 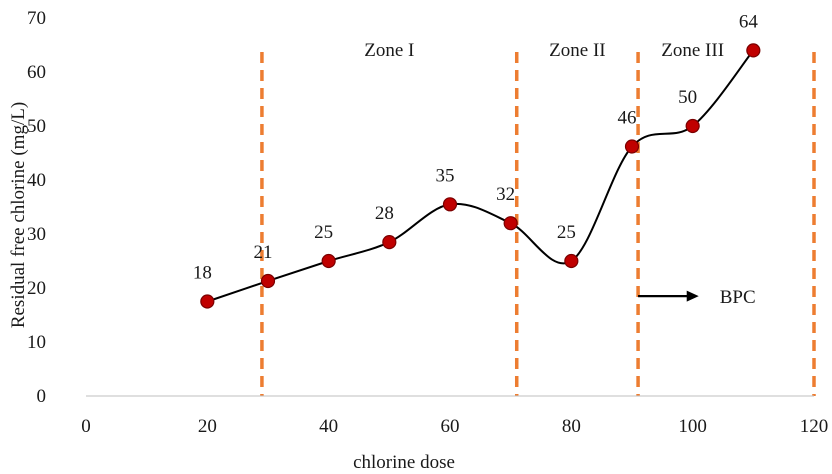 What do you see at coordinates (36, 180) in the screenshot?
I see `y-tick-label: 40` at bounding box center [36, 180].